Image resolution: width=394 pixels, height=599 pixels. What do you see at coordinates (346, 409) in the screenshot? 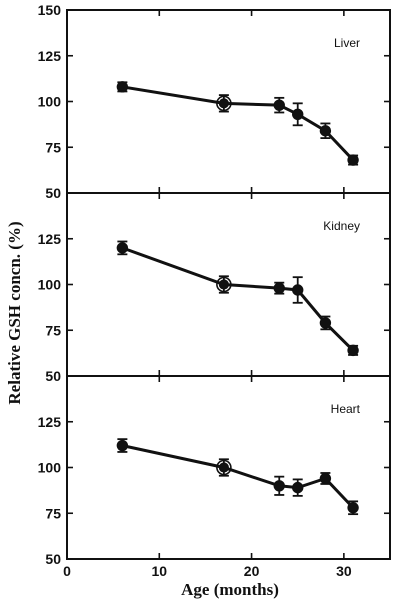
I see `panel-label: Heart` at bounding box center [346, 409].